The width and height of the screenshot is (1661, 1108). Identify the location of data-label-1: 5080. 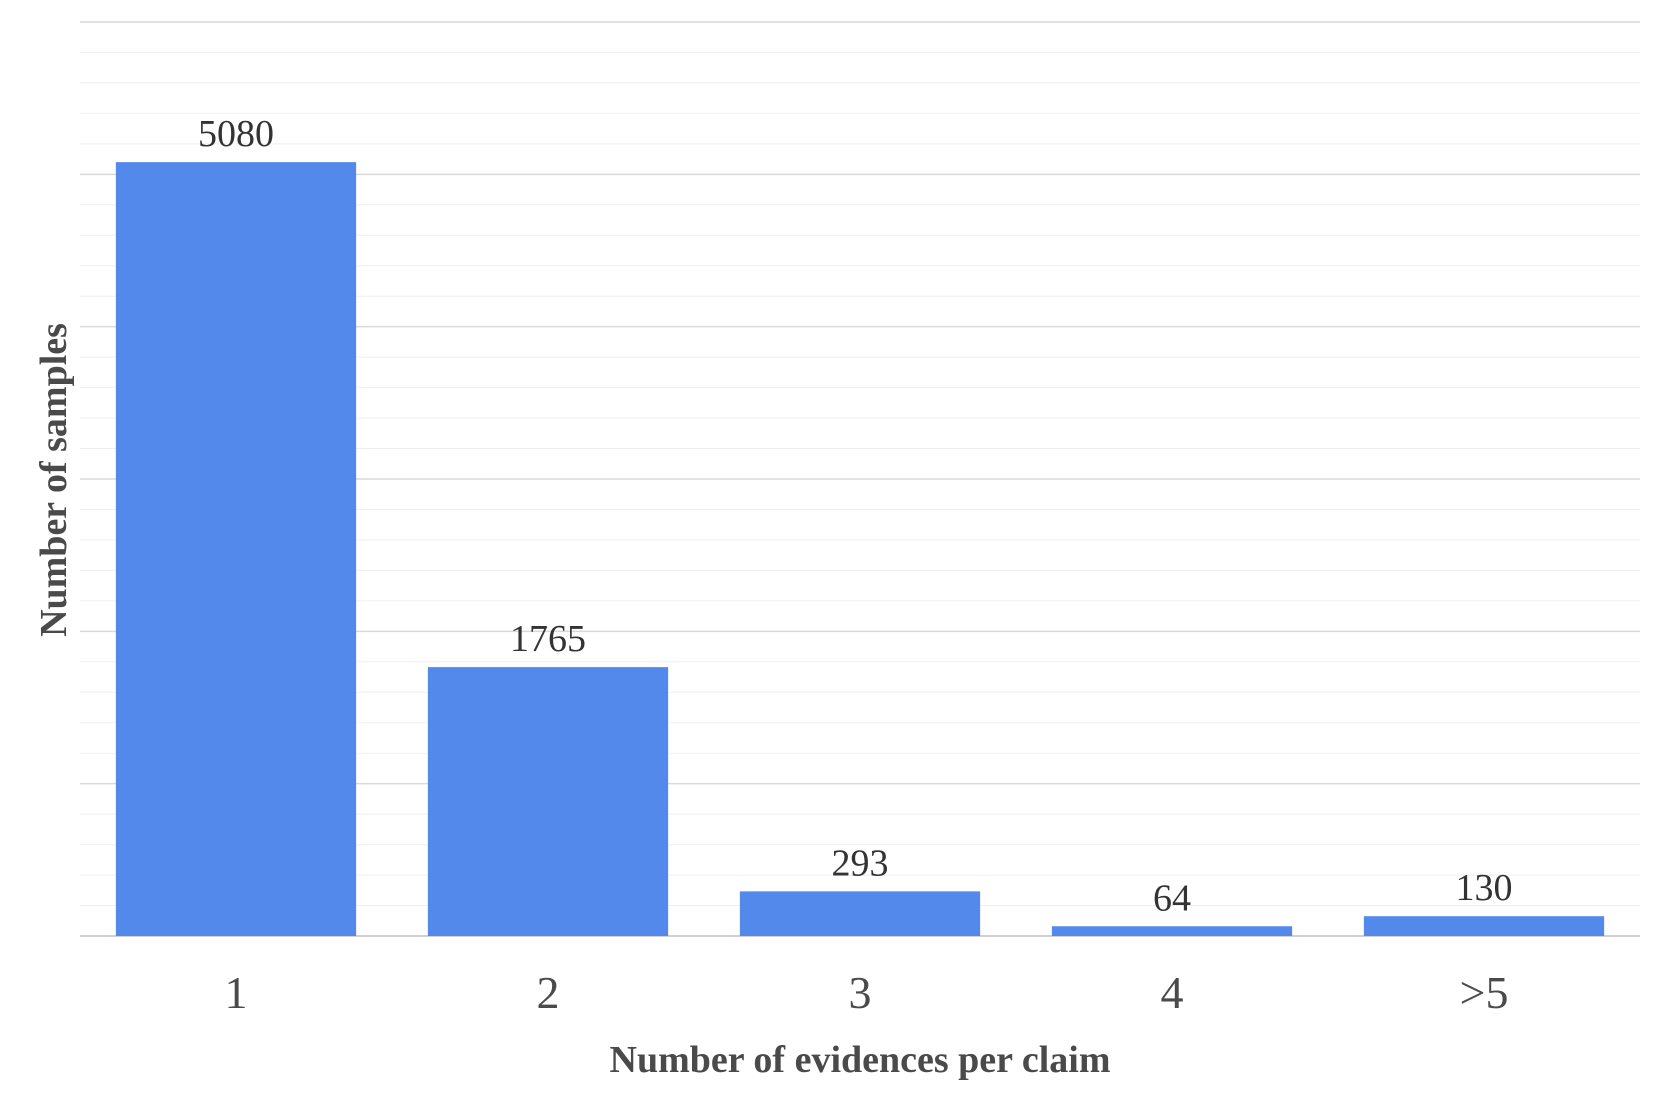
(236, 134).